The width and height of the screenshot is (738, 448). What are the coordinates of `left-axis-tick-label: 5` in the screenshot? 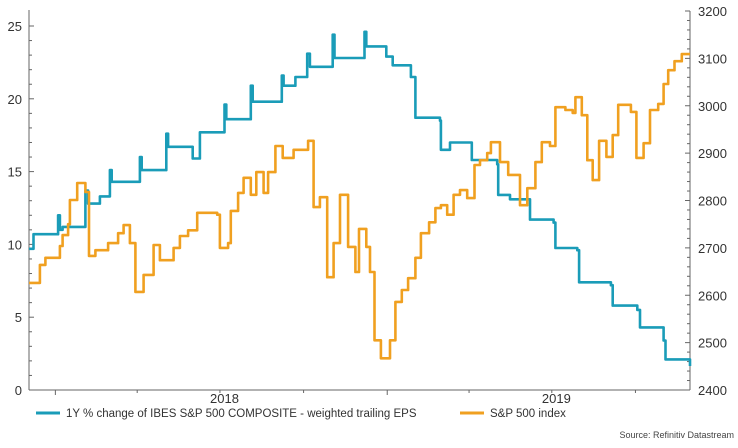 It's located at (18, 317).